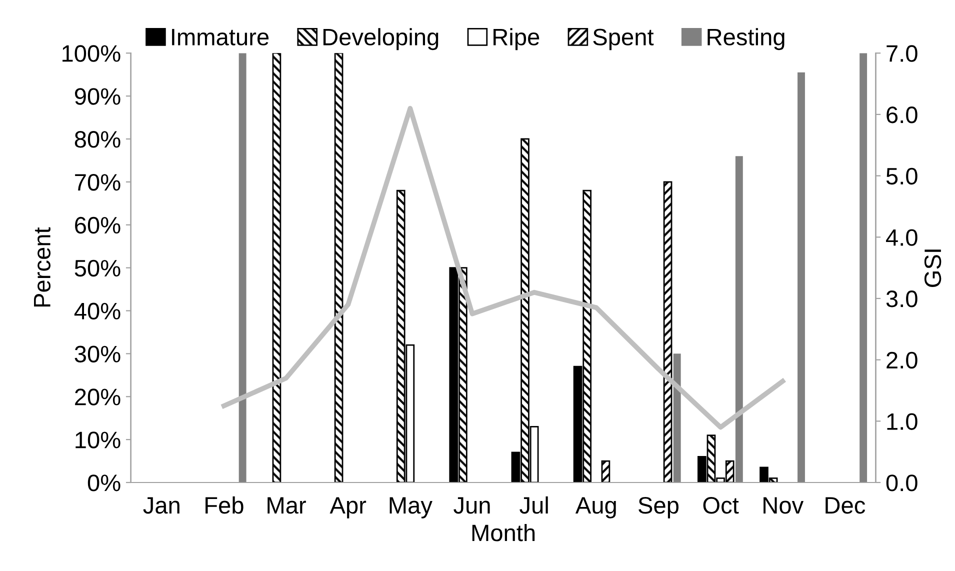 Image resolution: width=955 pixels, height=571 pixels. What do you see at coordinates (517, 39) in the screenshot?
I see `legend-label: Ripe` at bounding box center [517, 39].